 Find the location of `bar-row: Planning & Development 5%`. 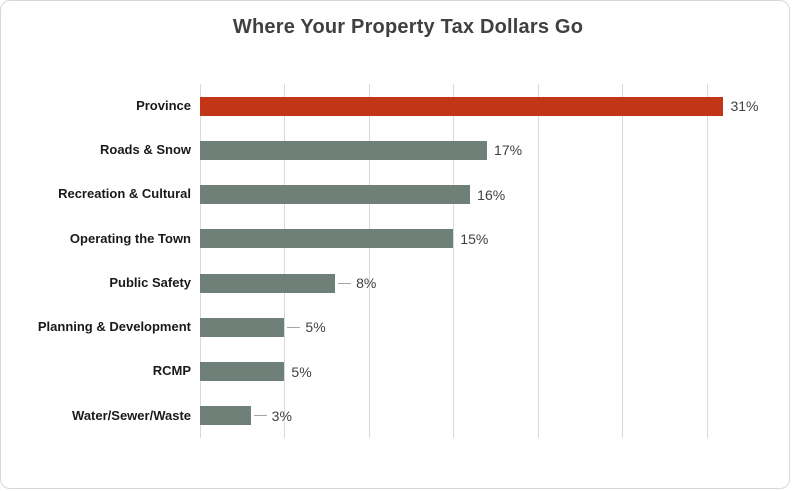

bar-row: Planning & Development 5% is located at coordinates (413, 327).